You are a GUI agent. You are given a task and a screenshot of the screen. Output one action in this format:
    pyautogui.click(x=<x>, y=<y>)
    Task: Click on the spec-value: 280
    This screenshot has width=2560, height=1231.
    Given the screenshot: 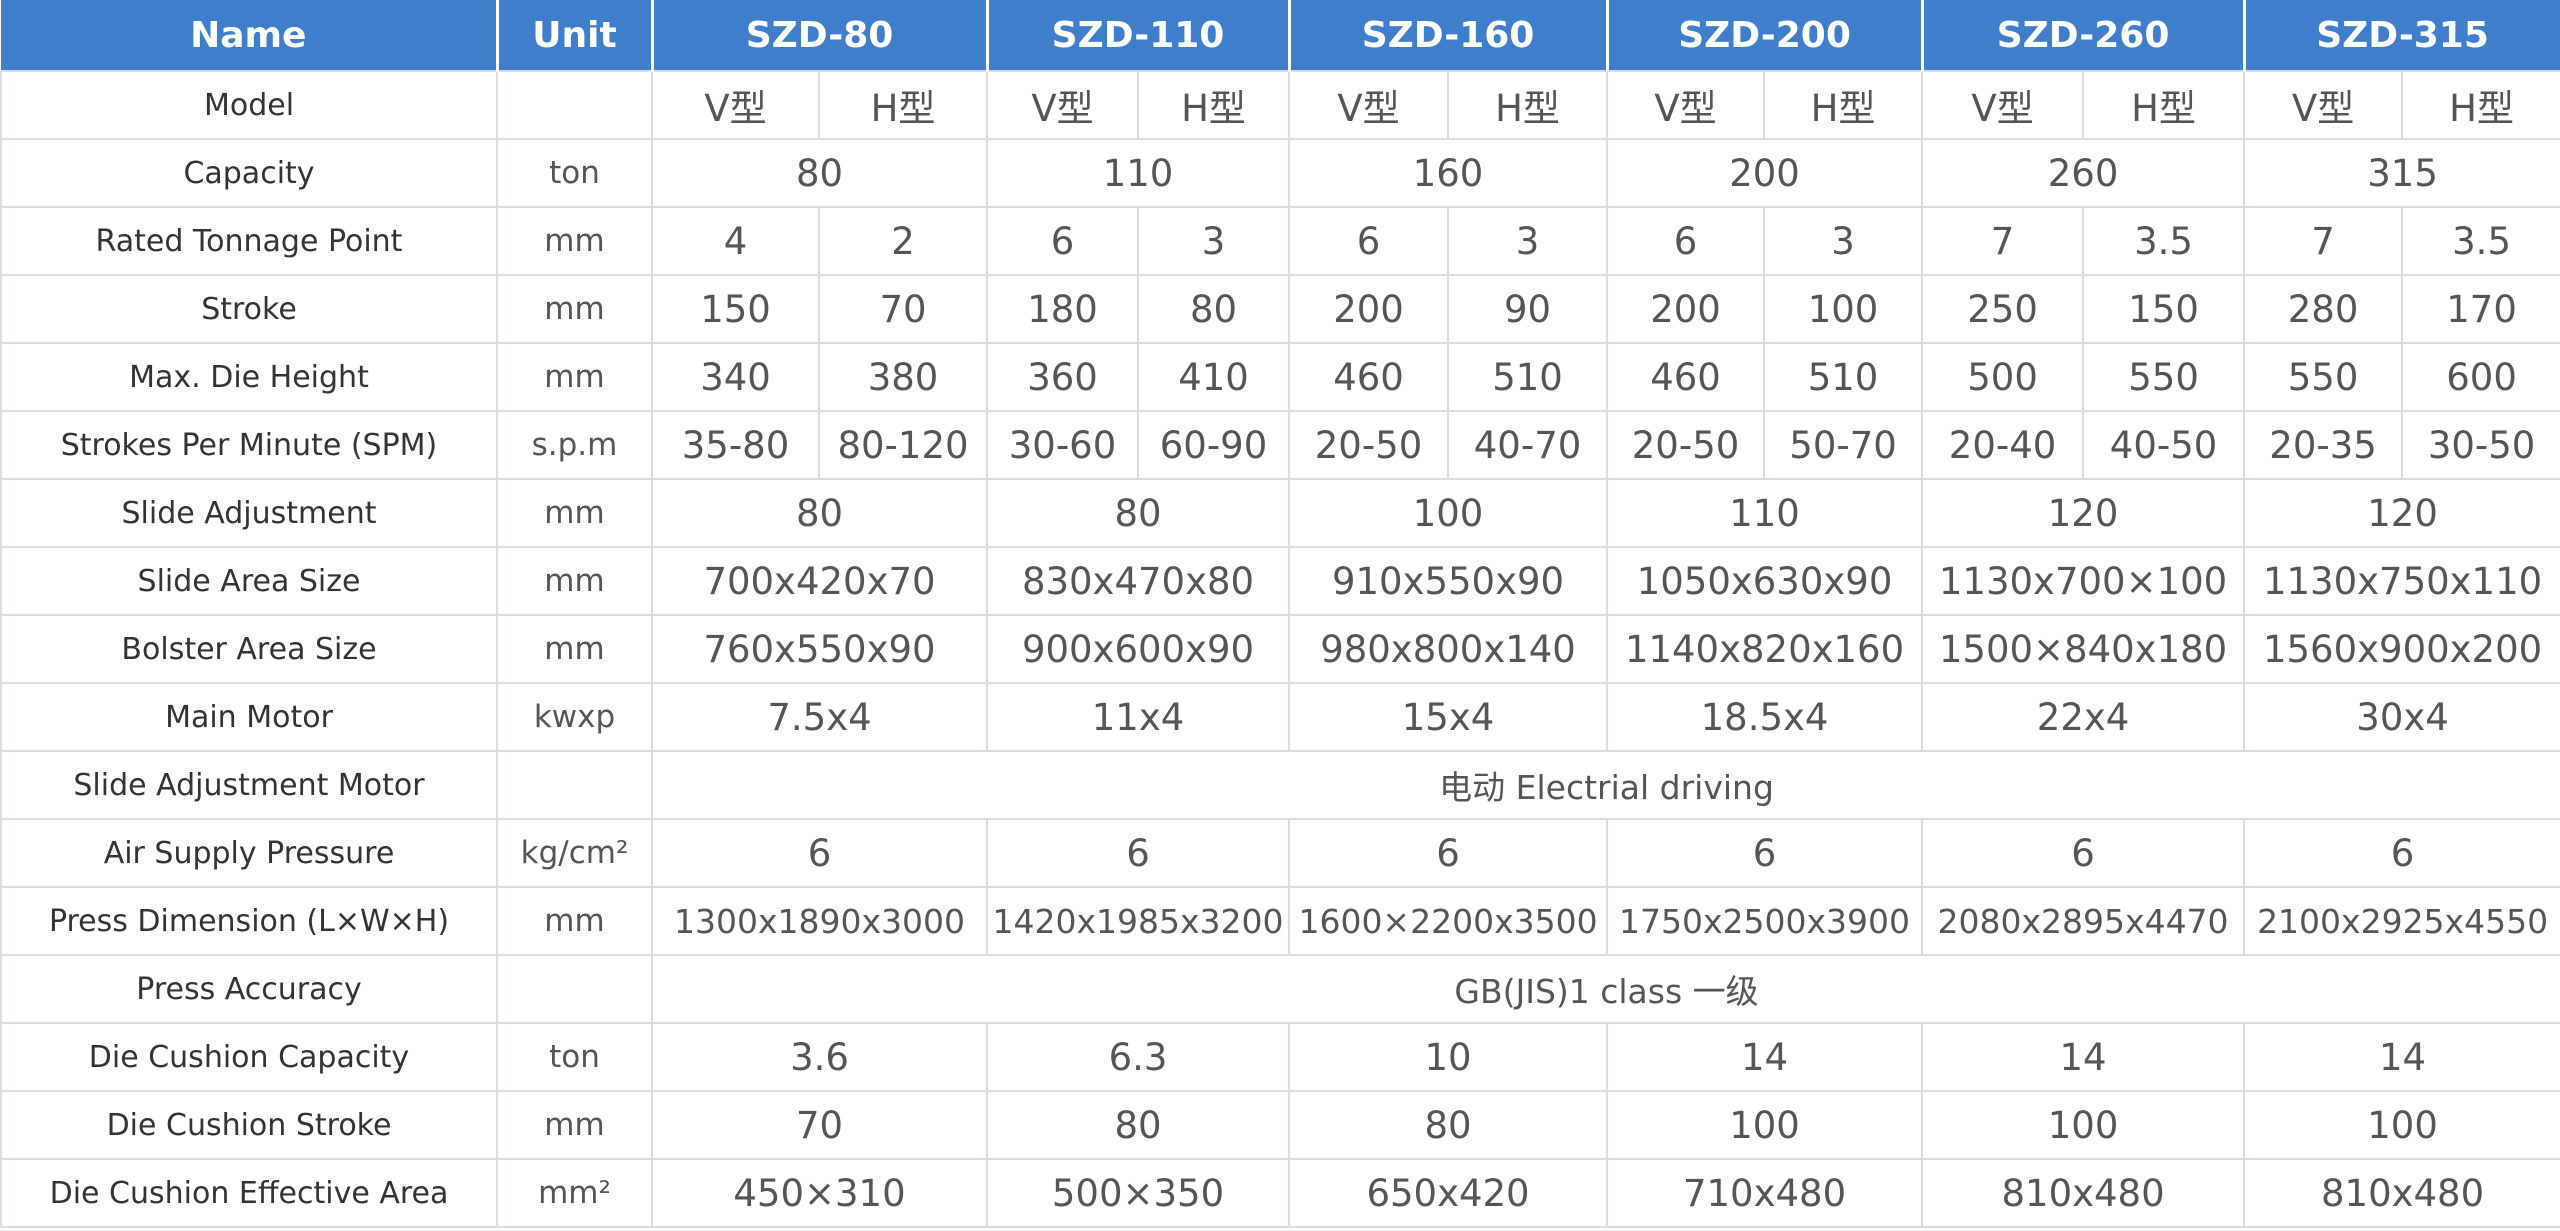 What is the action you would take?
    pyautogui.click(x=2323, y=309)
    